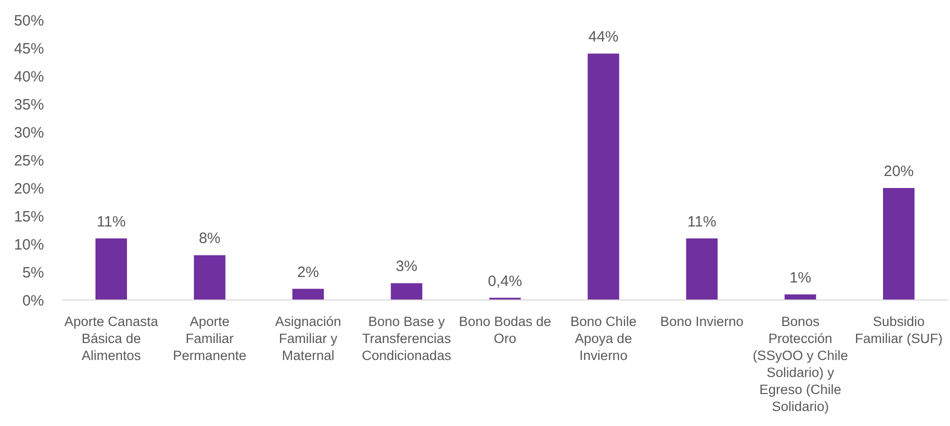 This screenshot has height=426, width=950. I want to click on data-label: 44%, so click(603, 37).